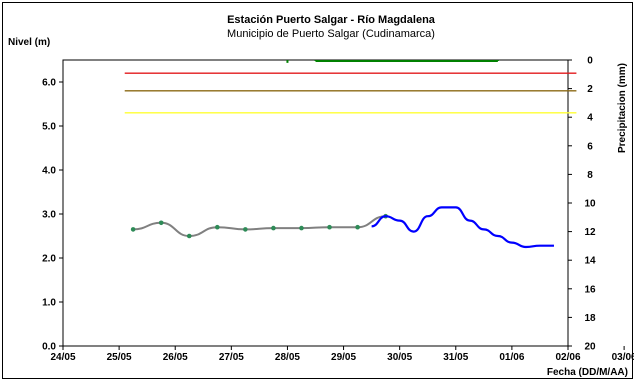 Image resolution: width=637 pixels, height=383 pixels. Describe the element at coordinates (287, 357) in the screenshot. I see `x-tick-label: 28/05` at that location.